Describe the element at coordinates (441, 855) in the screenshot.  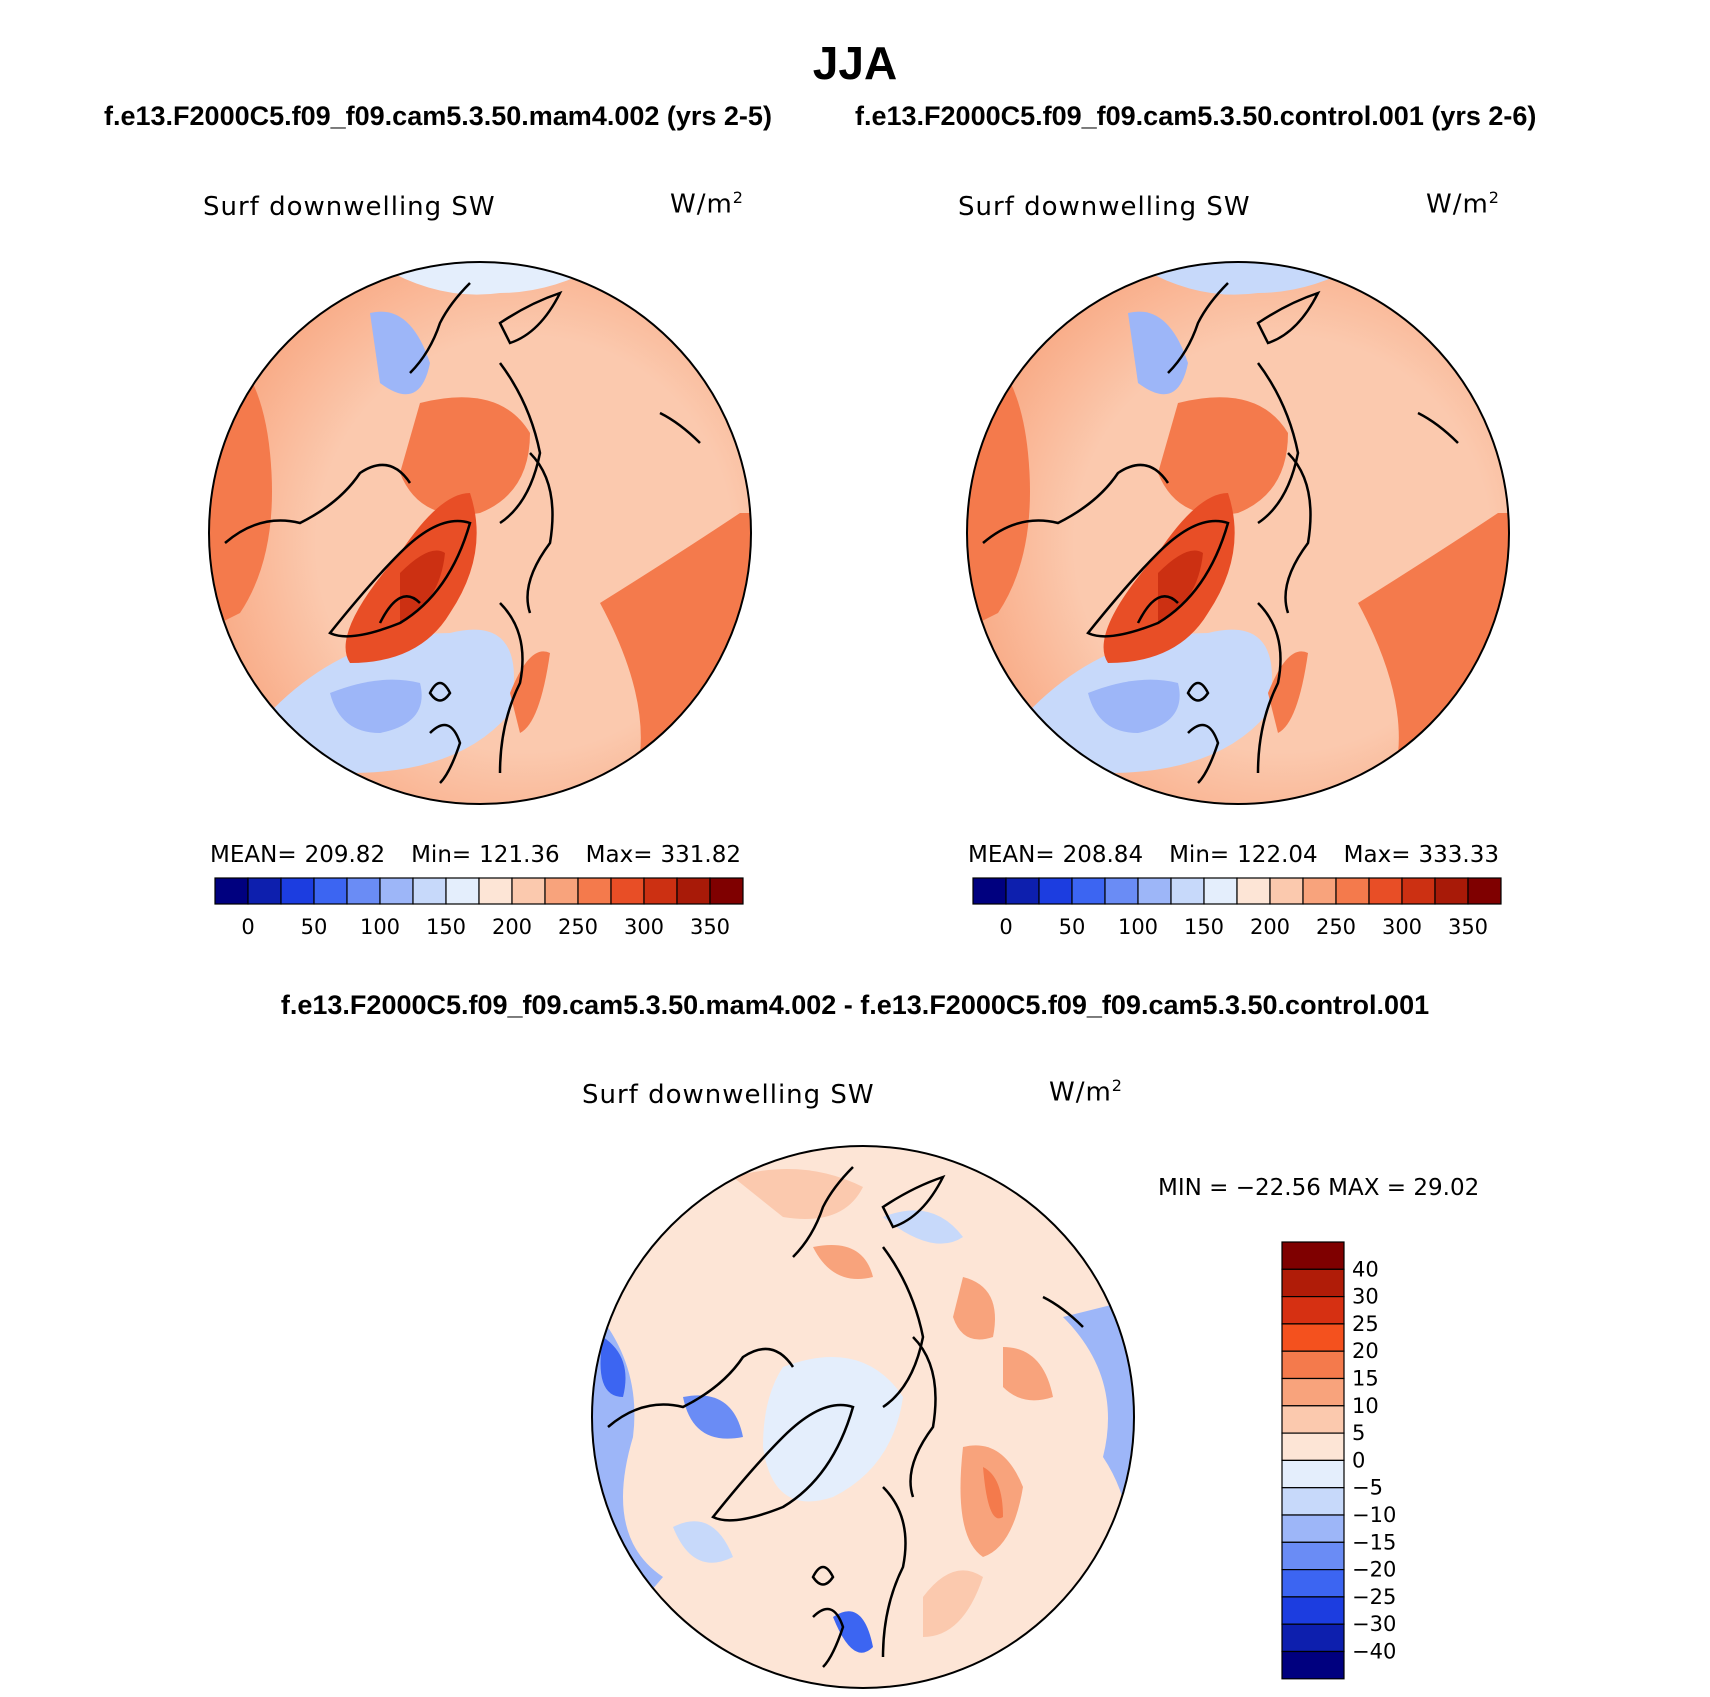
I see `panel1-min-label: Min=` at that location.